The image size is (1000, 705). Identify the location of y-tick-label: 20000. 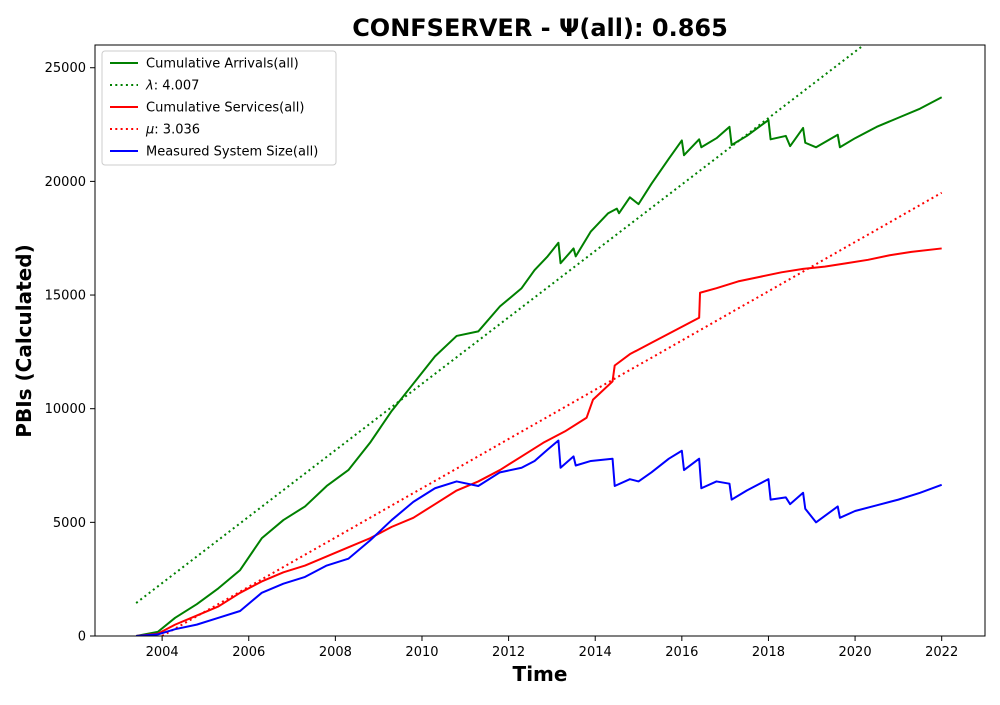
(65, 182).